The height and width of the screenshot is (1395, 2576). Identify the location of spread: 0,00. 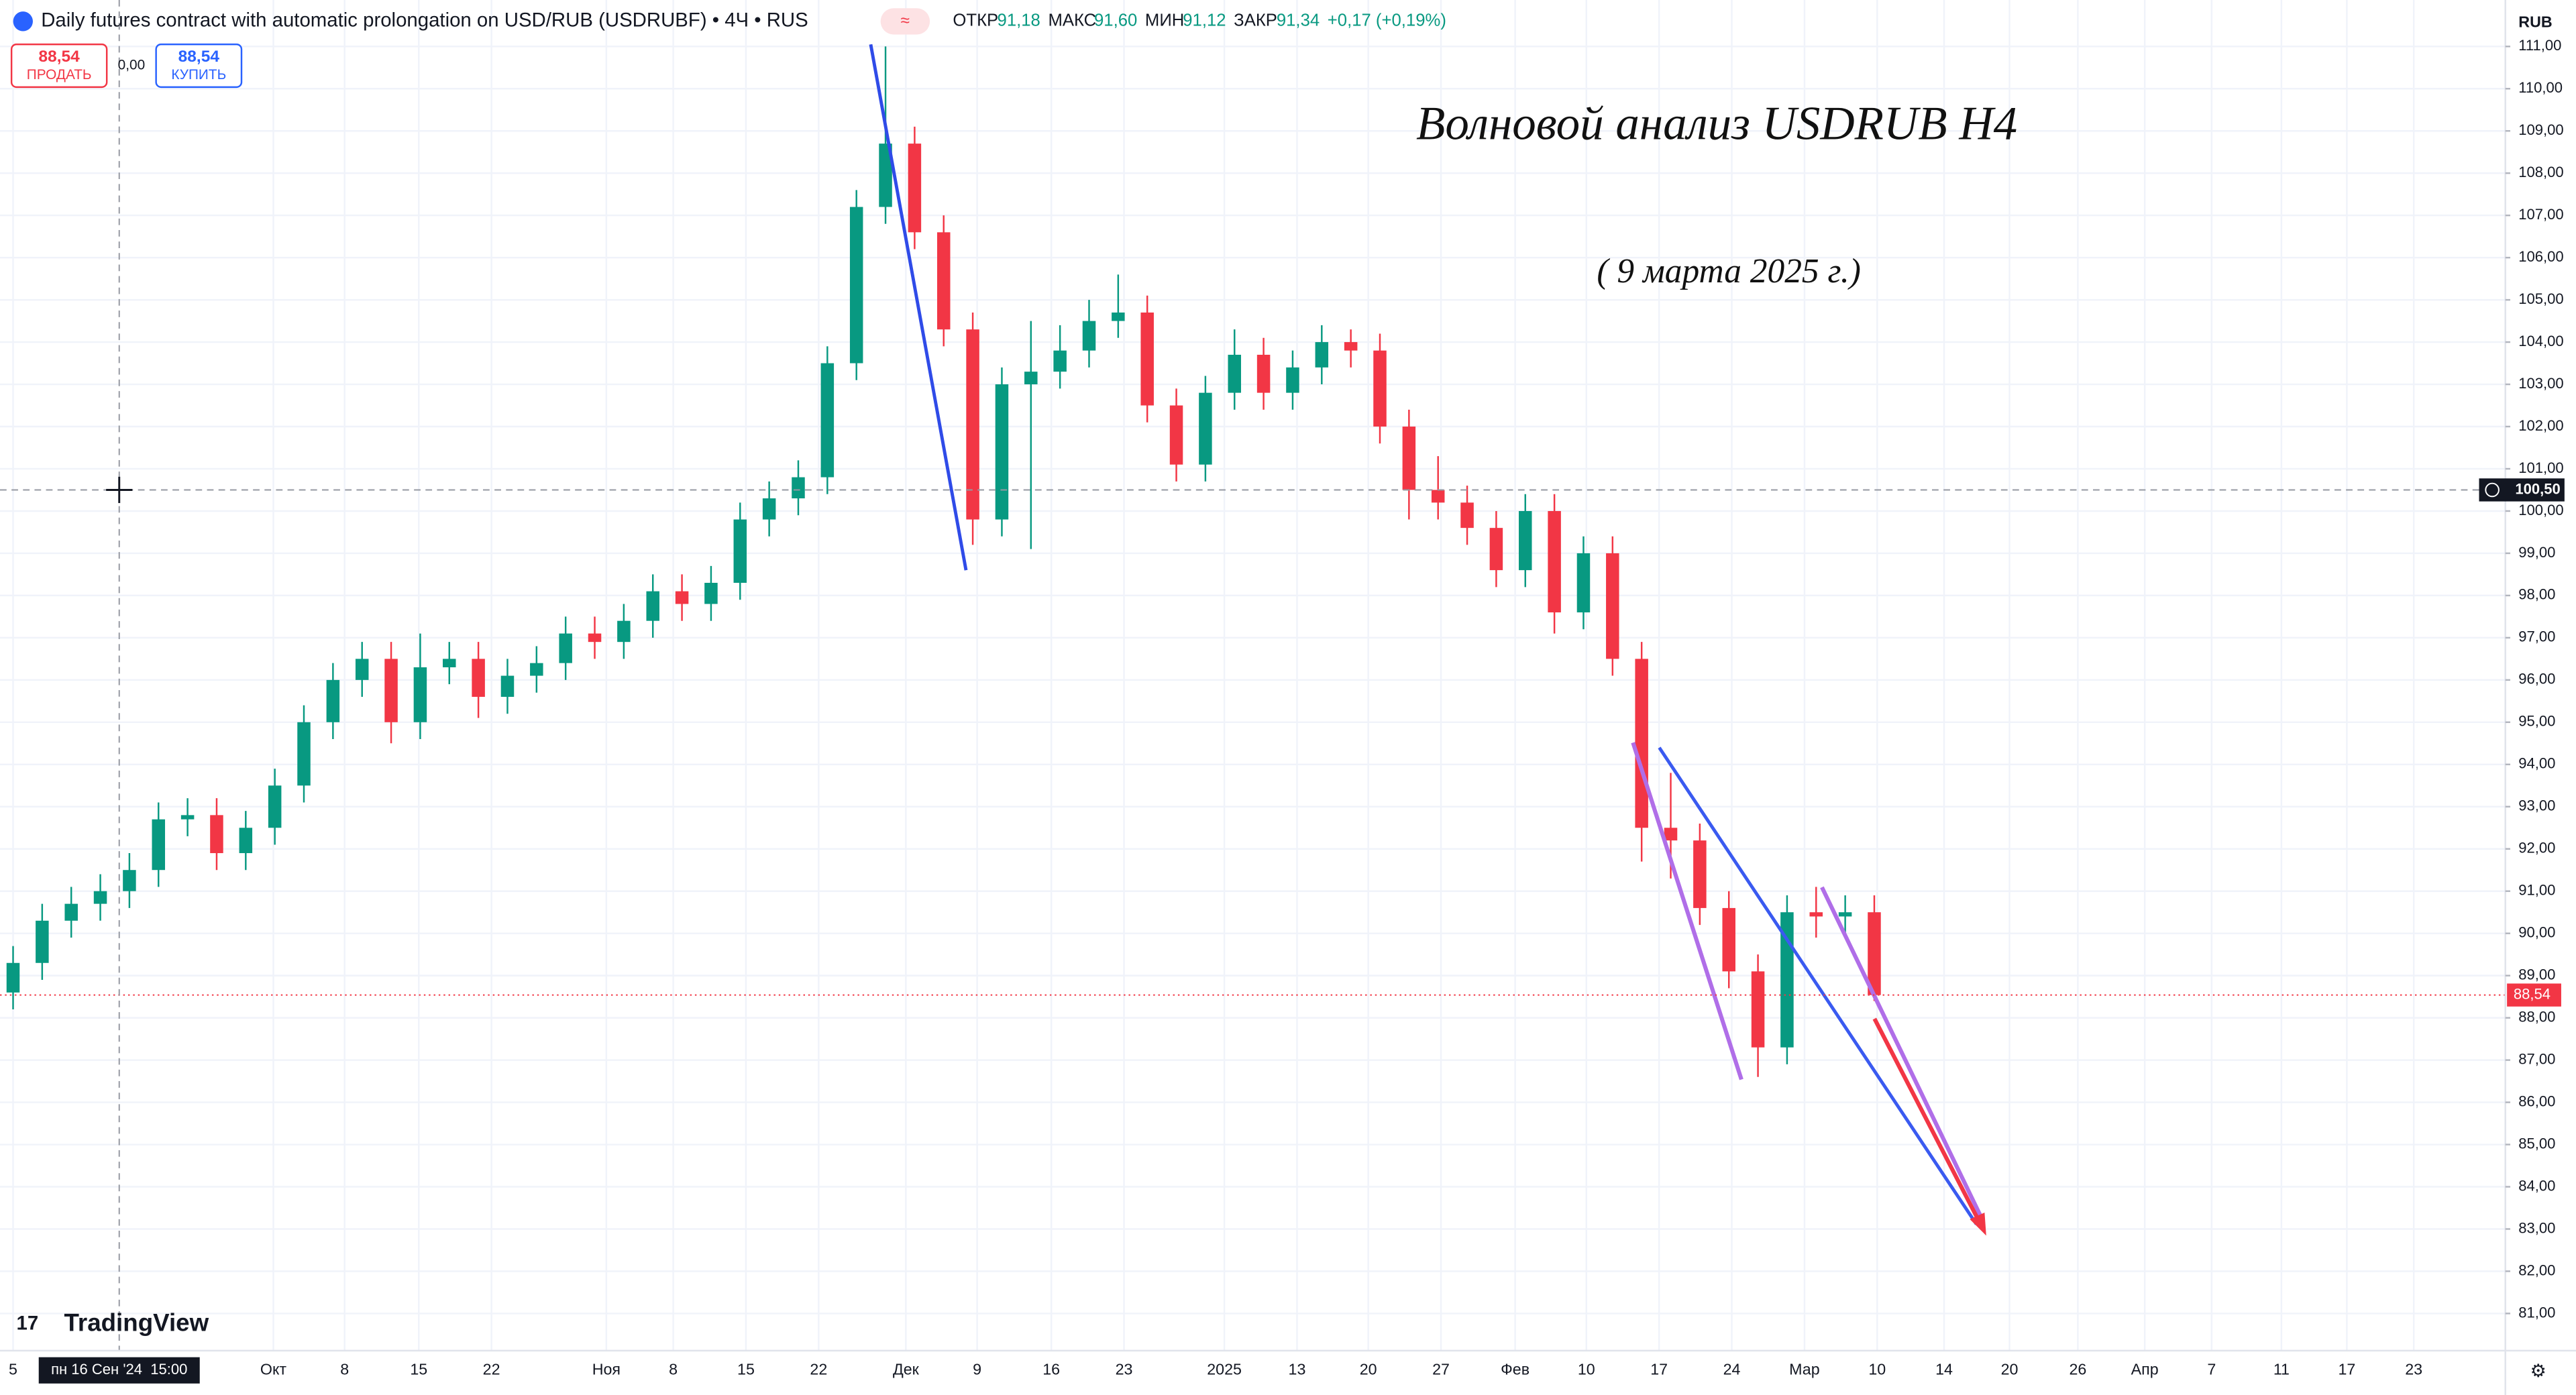
(132, 64).